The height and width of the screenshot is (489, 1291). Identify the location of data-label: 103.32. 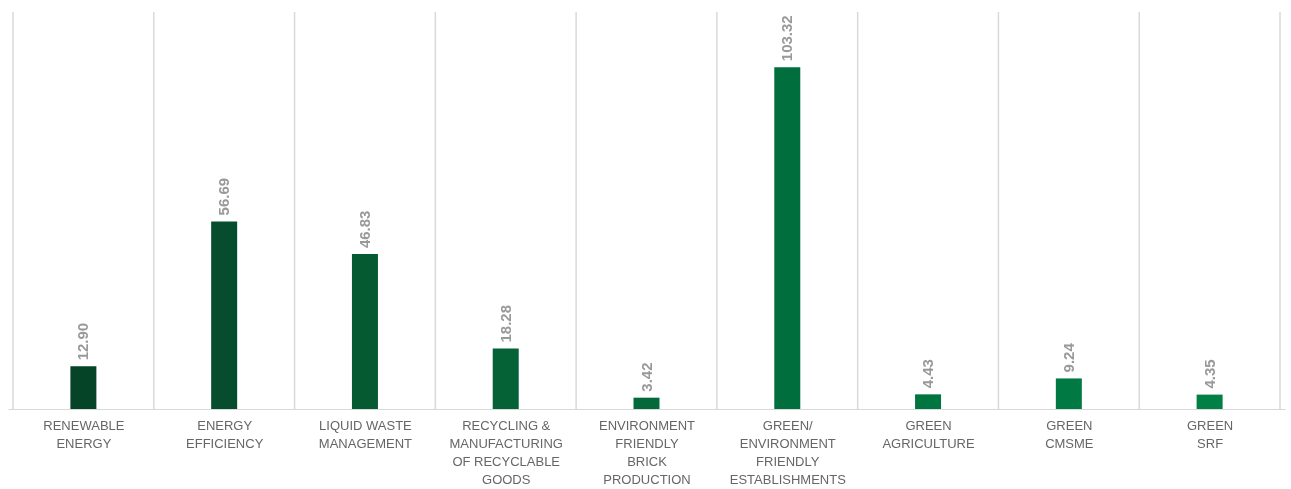
(787, 38).